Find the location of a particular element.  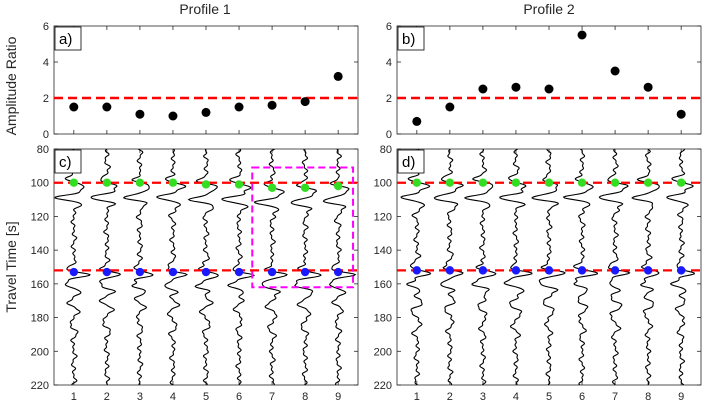

traveltime-ylabel: Travel Time [s] is located at coordinates (11, 266).